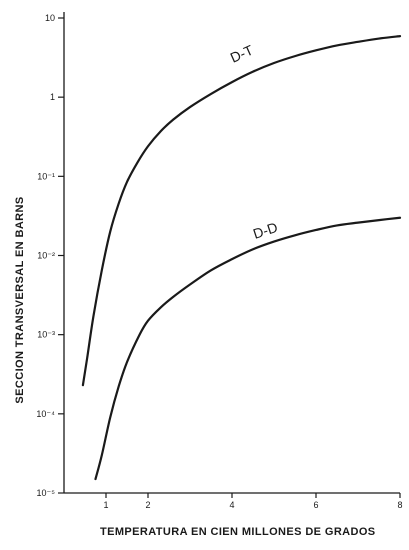 The image size is (409, 550). Describe the element at coordinates (46, 176) in the screenshot. I see `y-tick-label: 10⁻¹` at that location.